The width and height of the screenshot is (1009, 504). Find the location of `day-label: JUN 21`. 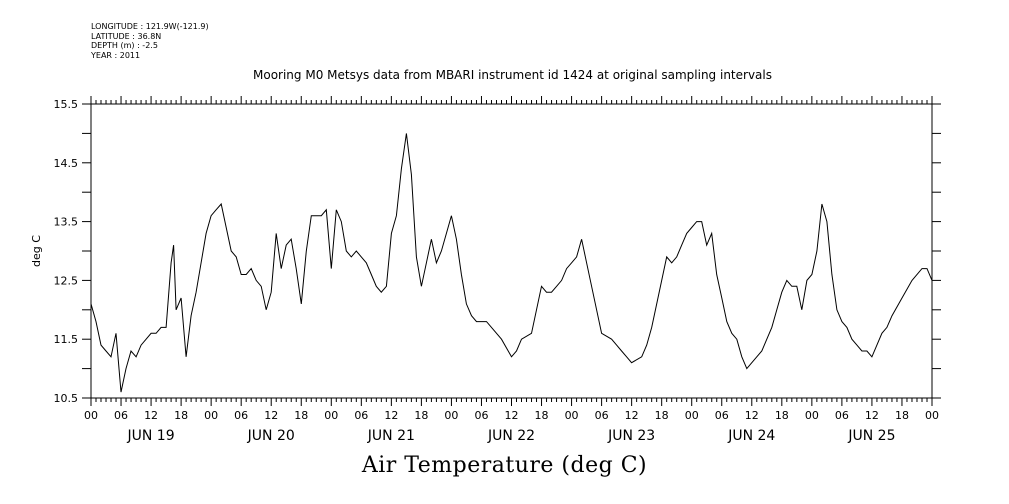

day-label: JUN 21 is located at coordinates (391, 436).